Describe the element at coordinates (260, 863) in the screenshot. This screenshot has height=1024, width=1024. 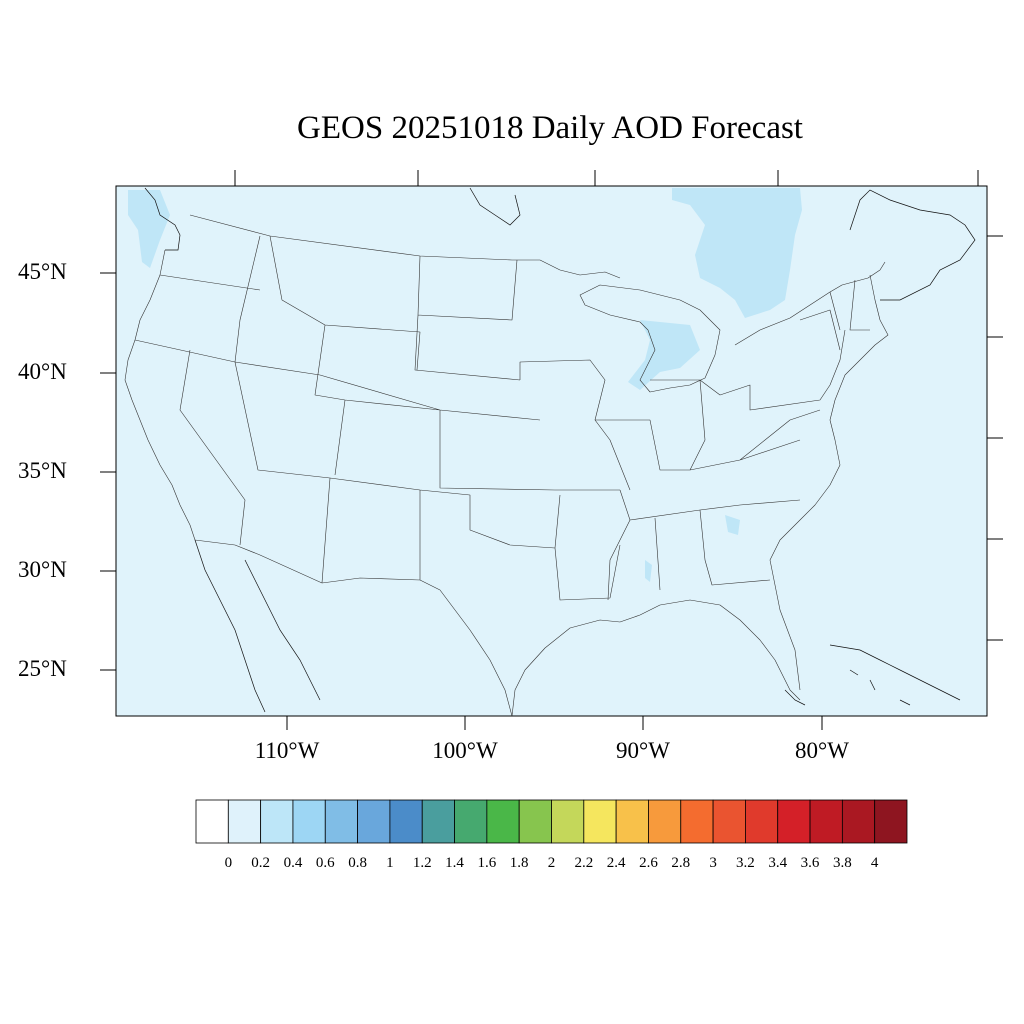
I see `colorbar-tick-label: 0.2` at that location.